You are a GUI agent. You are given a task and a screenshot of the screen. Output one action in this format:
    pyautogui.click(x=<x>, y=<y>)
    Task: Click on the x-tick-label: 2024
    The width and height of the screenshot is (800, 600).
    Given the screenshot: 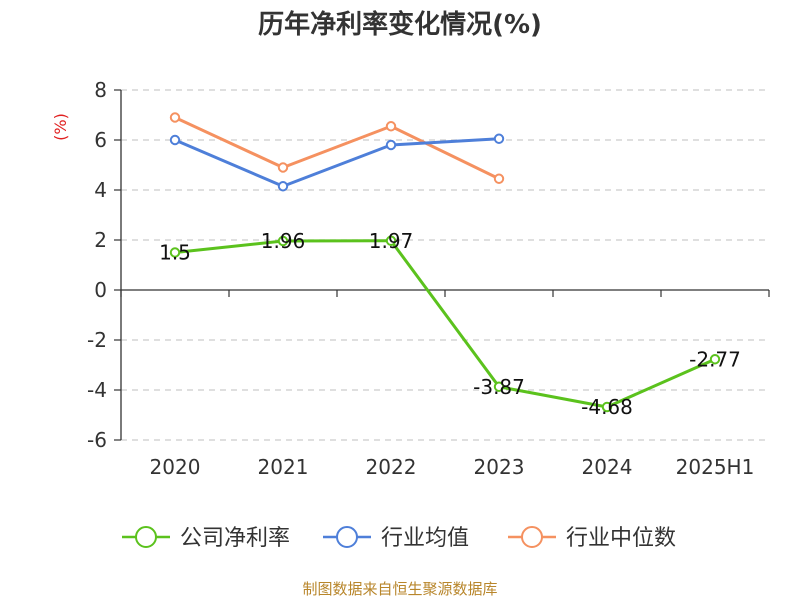 What is the action you would take?
    pyautogui.click(x=607, y=467)
    